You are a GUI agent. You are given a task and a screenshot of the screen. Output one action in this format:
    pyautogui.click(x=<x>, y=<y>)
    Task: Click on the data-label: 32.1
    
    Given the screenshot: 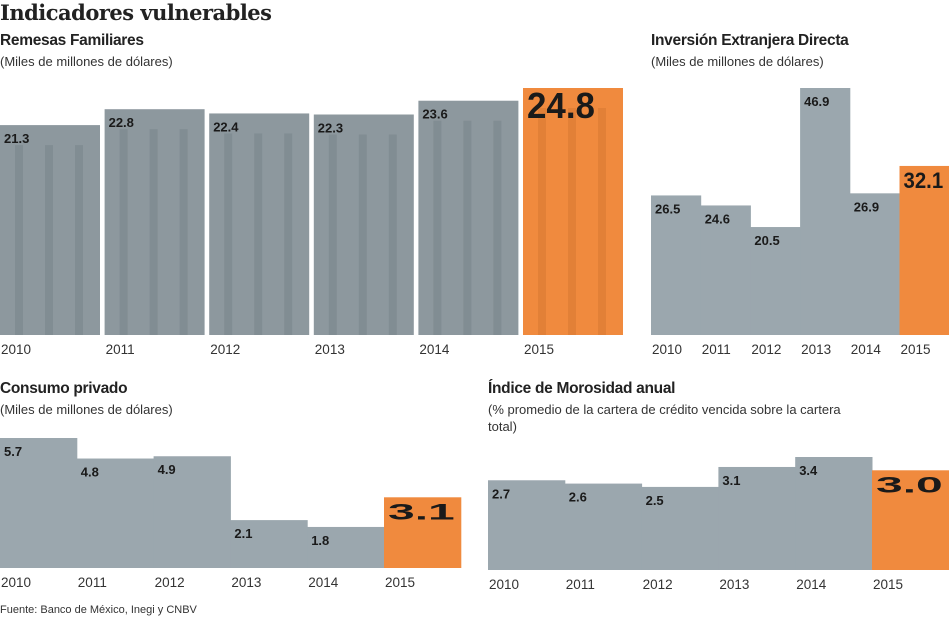 What is the action you would take?
    pyautogui.click(x=924, y=180)
    